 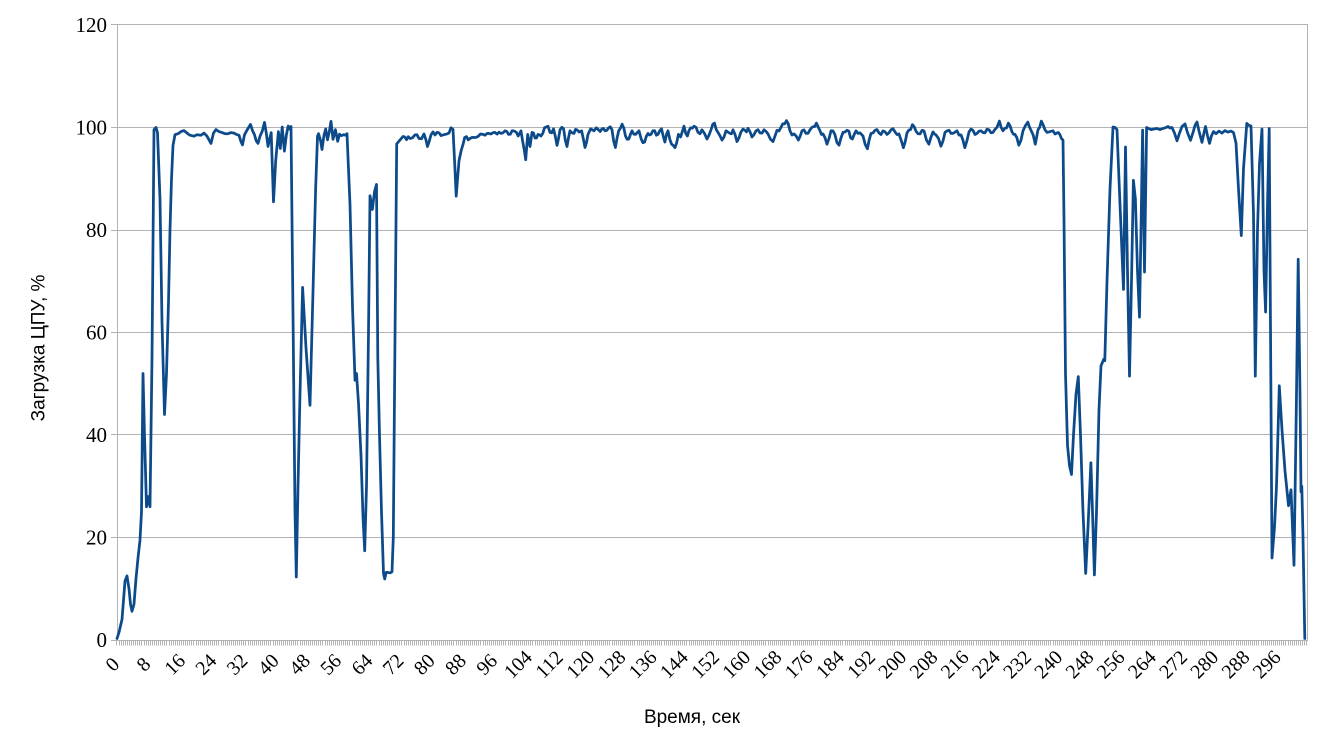 What do you see at coordinates (96, 230) in the screenshot?
I see `svg-text: 80` at bounding box center [96, 230].